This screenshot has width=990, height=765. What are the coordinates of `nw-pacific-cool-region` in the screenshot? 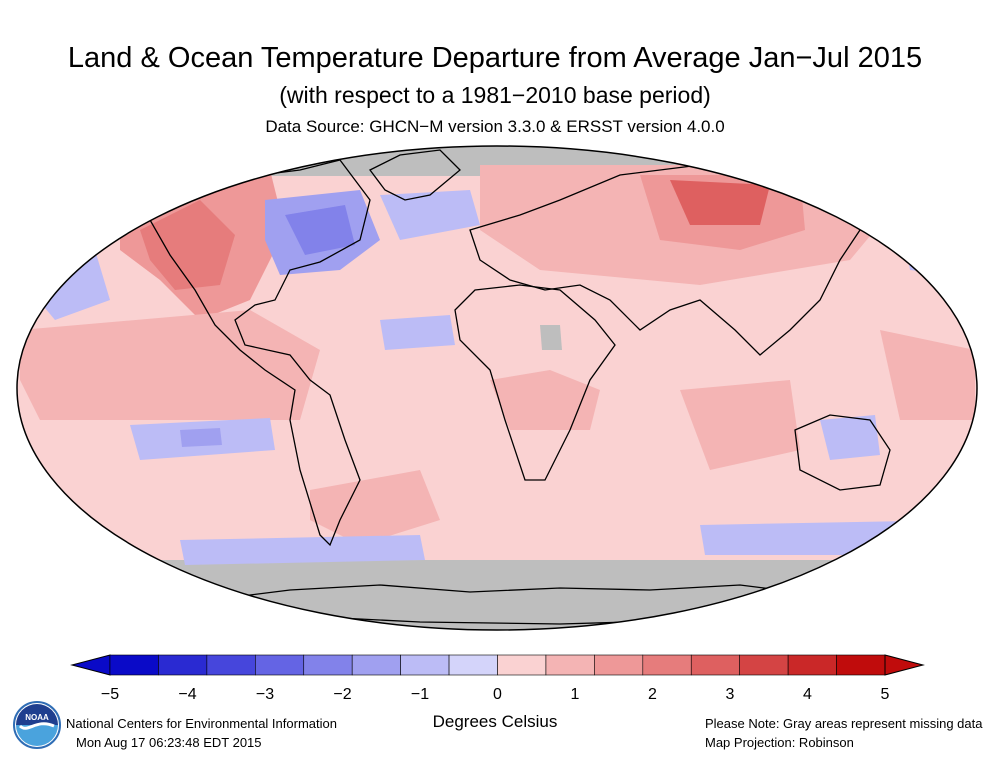 It's located at (927, 257).